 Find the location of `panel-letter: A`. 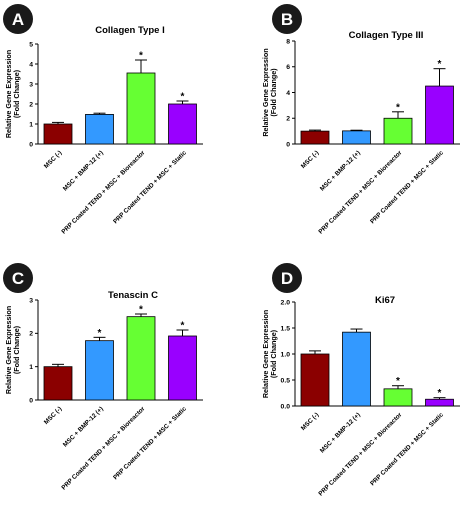

panel-letter: A is located at coordinates (18, 19).